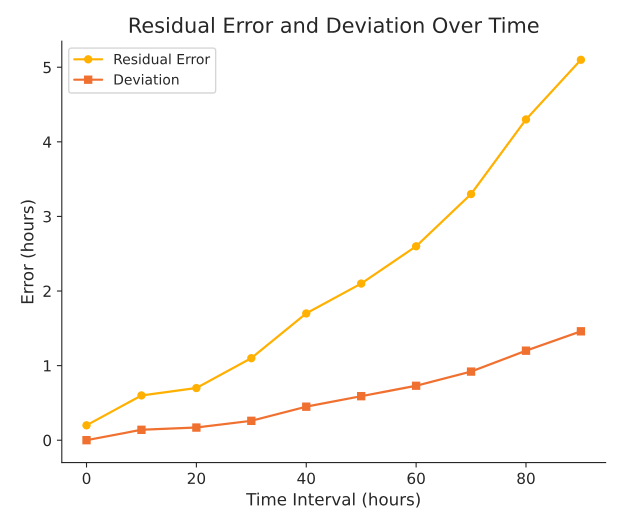  I want to click on y-tick-label: 0, so click(47, 440).